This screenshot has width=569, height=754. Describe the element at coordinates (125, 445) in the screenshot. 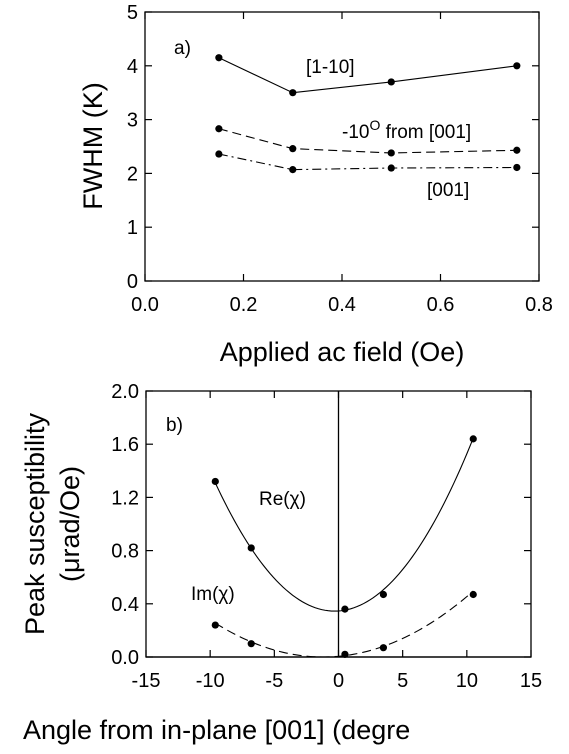

I see `y-tick-label: 1.6` at that location.